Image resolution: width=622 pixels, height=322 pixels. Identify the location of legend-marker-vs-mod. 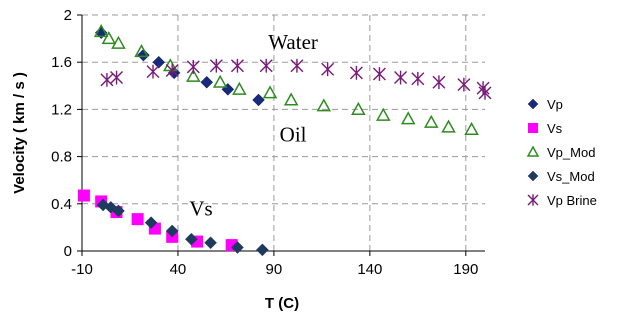
(533, 176).